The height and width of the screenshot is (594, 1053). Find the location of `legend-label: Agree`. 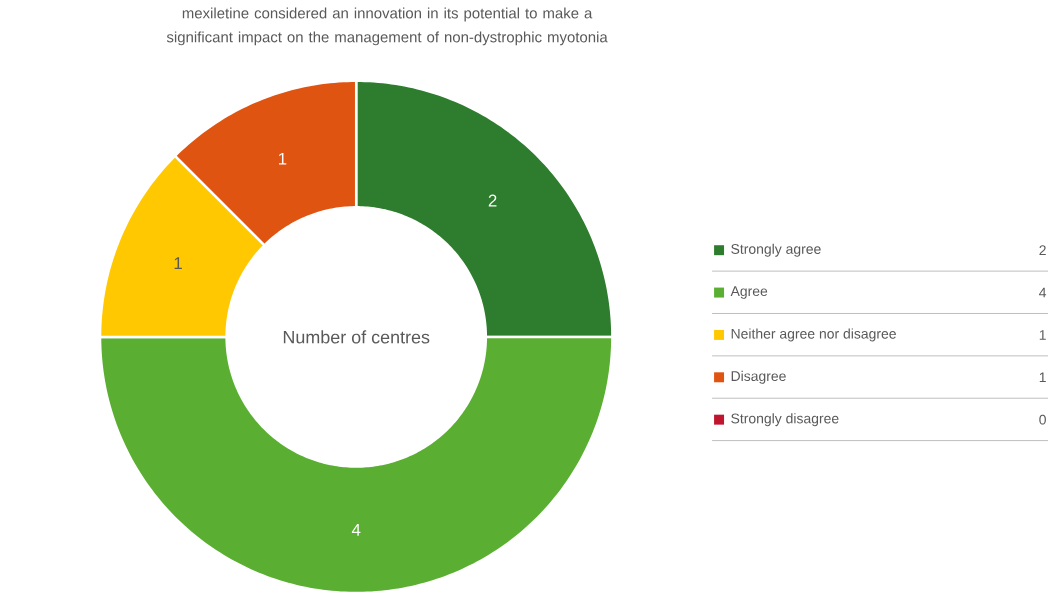

legend-label: Agree is located at coordinates (749, 292).